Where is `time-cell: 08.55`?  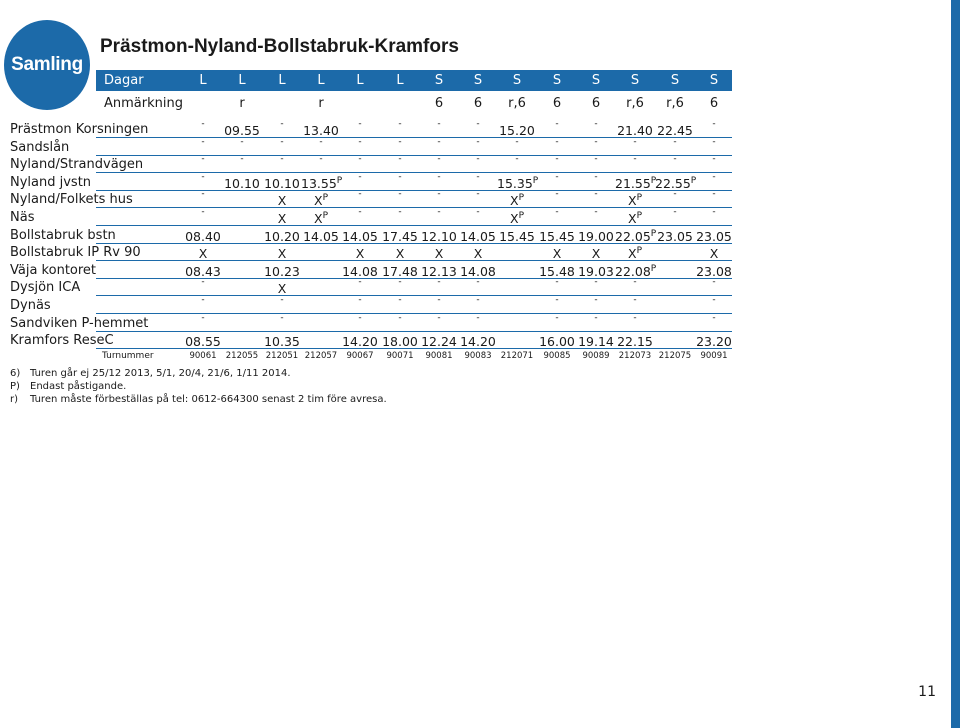 time-cell: 08.55 is located at coordinates (203, 341).